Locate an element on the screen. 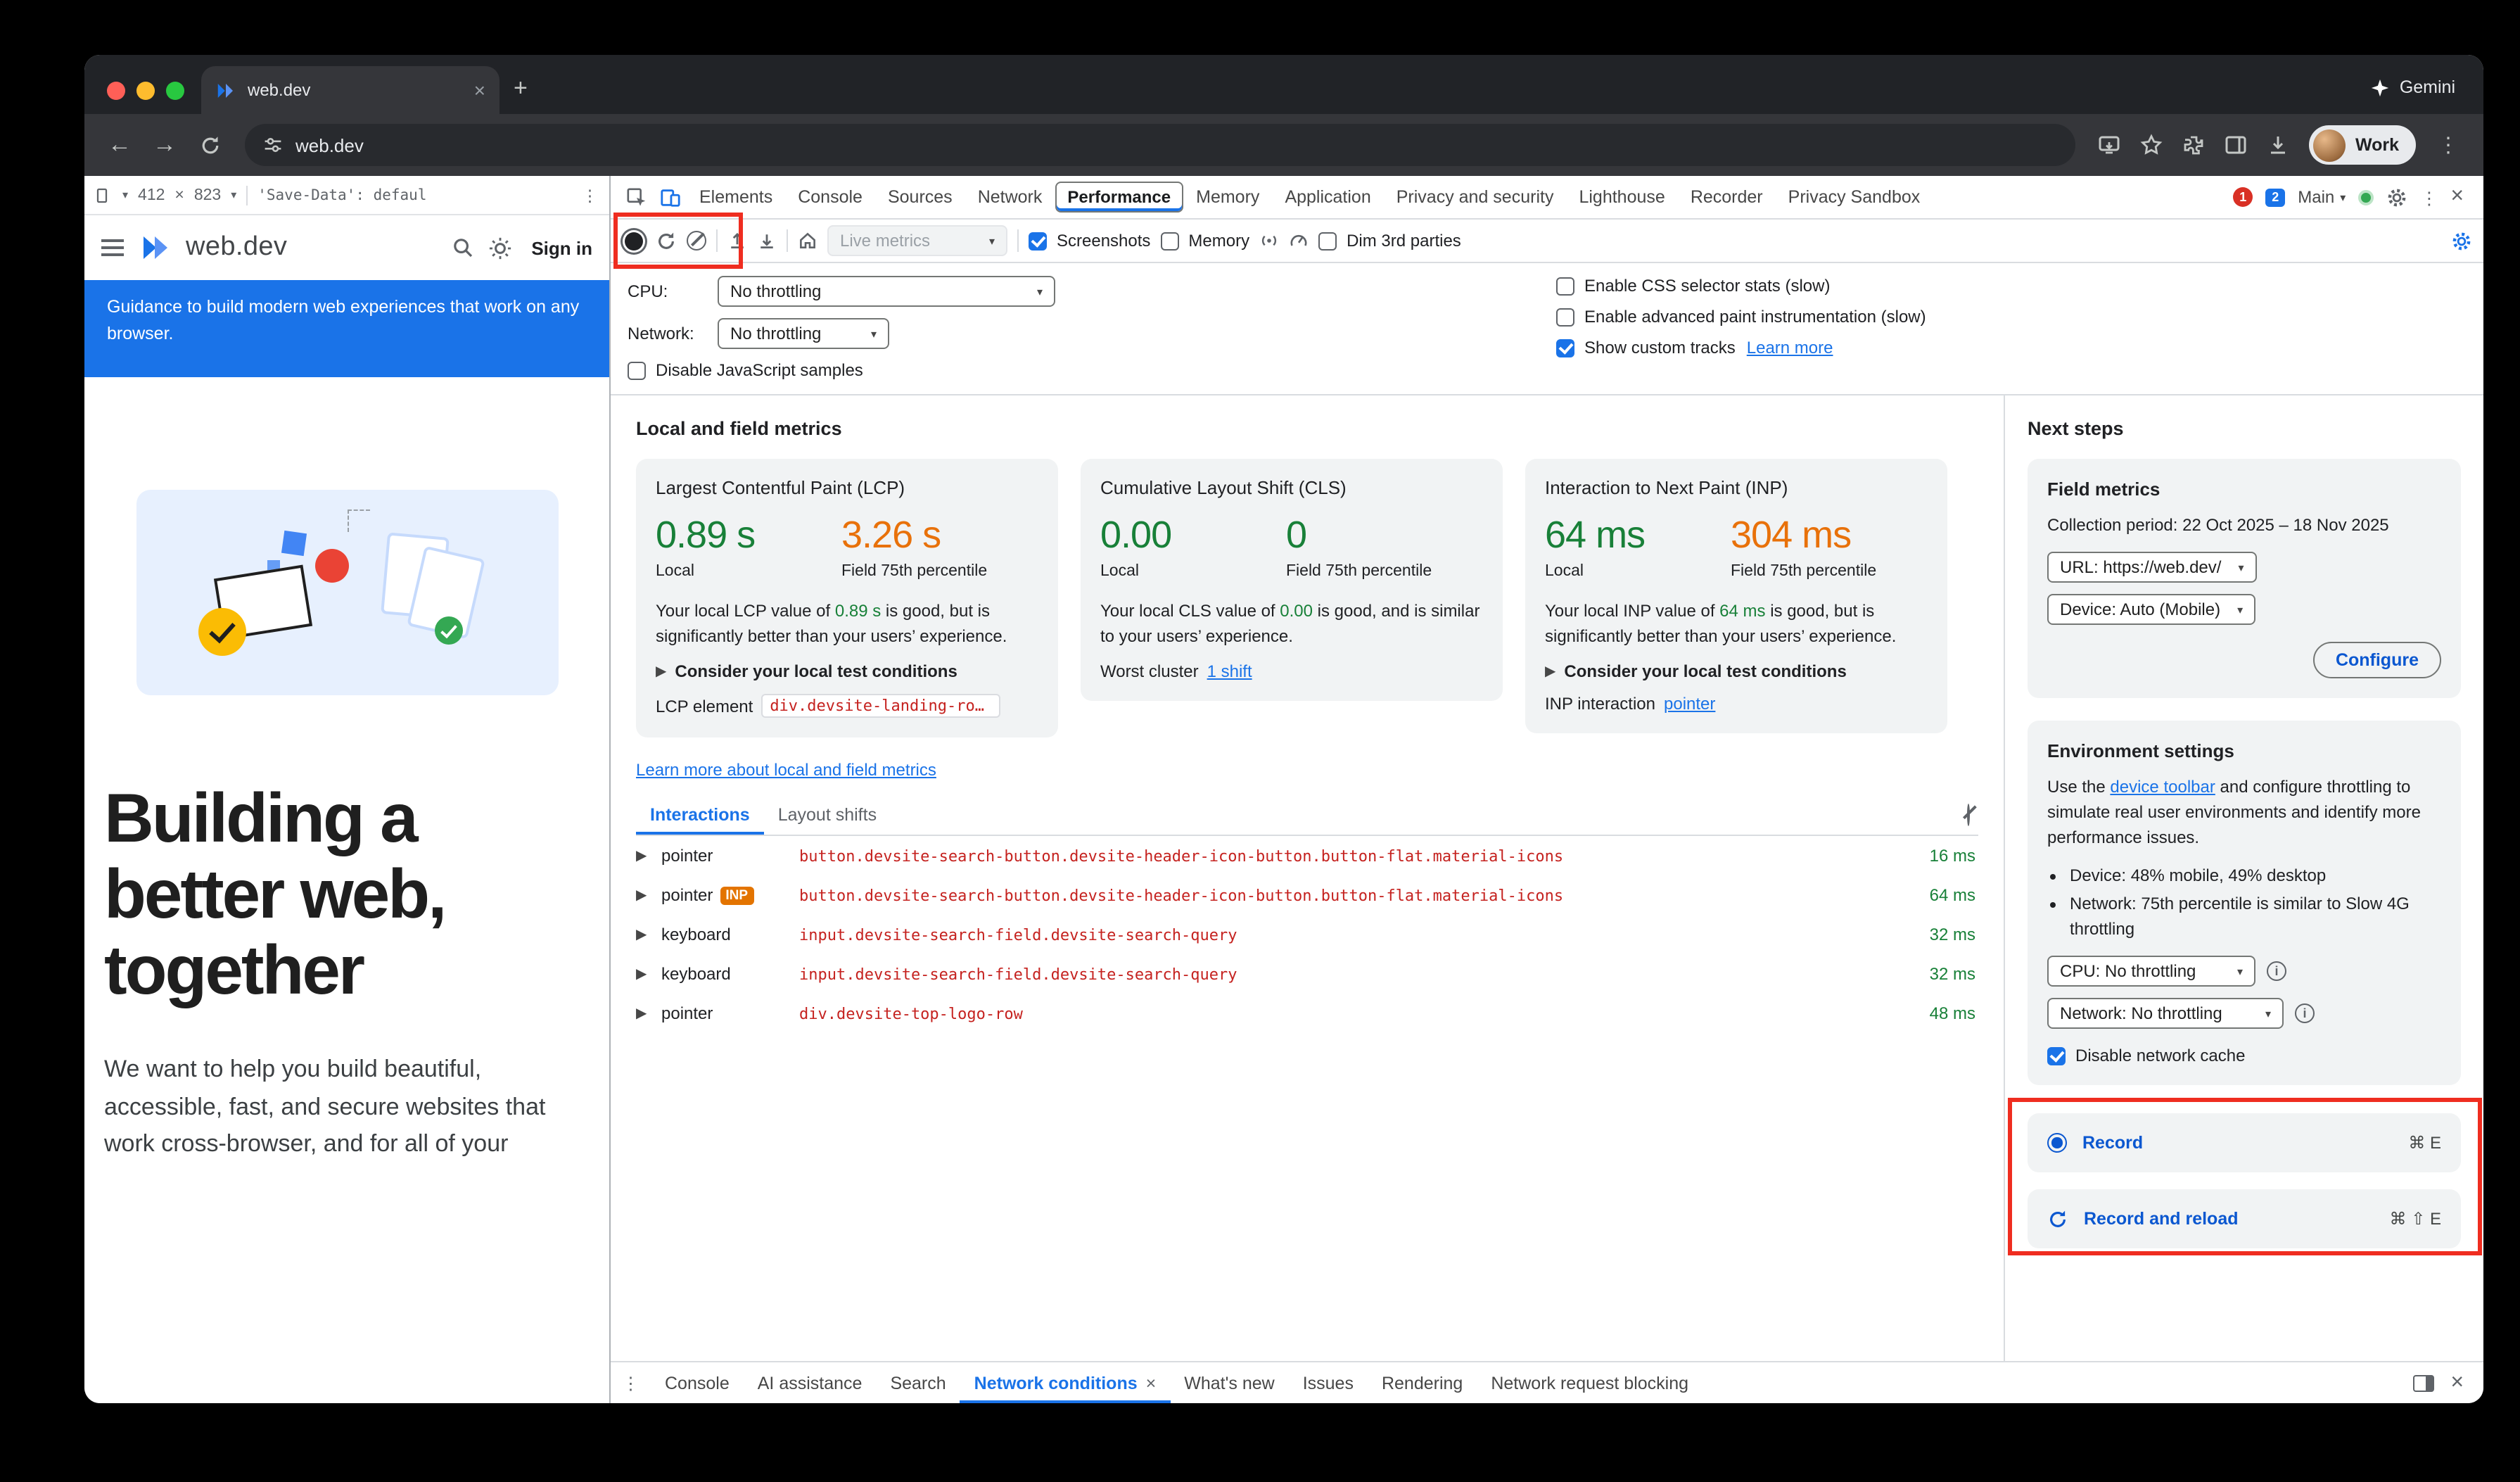  close-icon: × is located at coordinates (1151, 1383).